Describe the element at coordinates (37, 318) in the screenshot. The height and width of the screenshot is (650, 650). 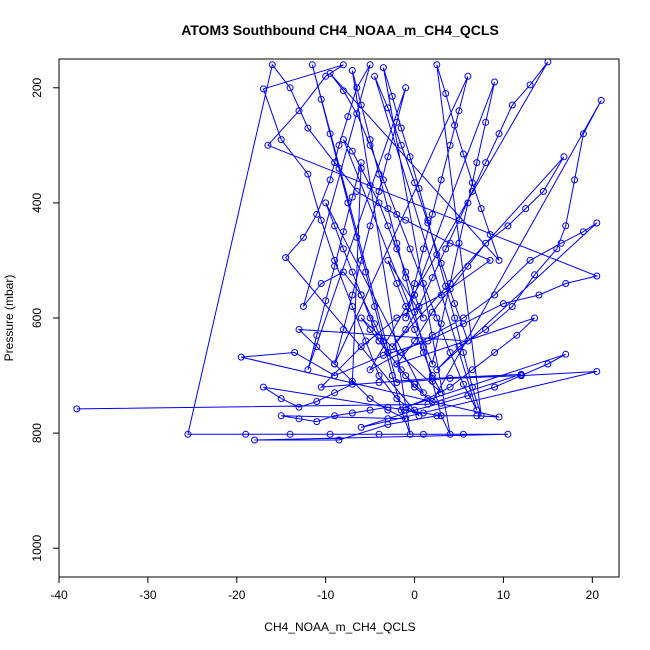
I see `y-tick-label: 600` at that location.